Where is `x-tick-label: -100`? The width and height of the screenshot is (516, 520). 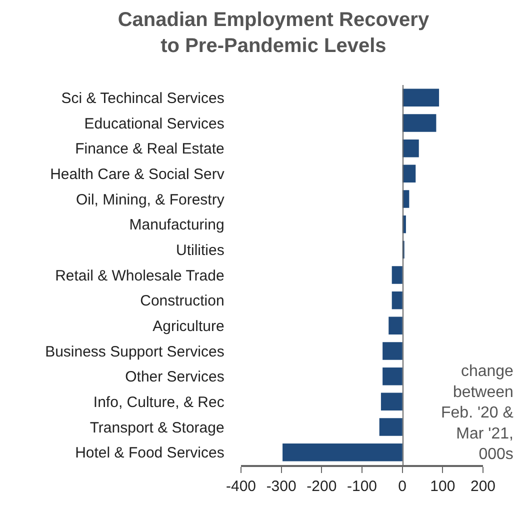
x-tick-label: -100 is located at coordinates (362, 486).